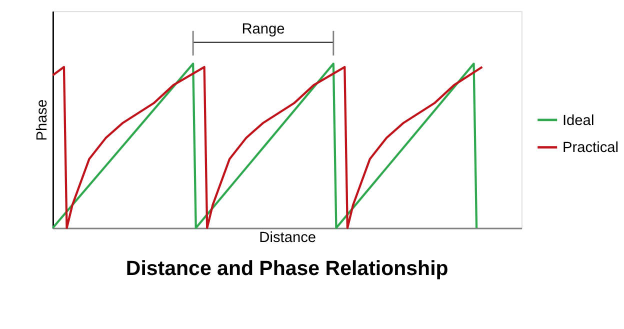 The height and width of the screenshot is (329, 624). I want to click on text: Distance and Phase Relationship, so click(287, 268).